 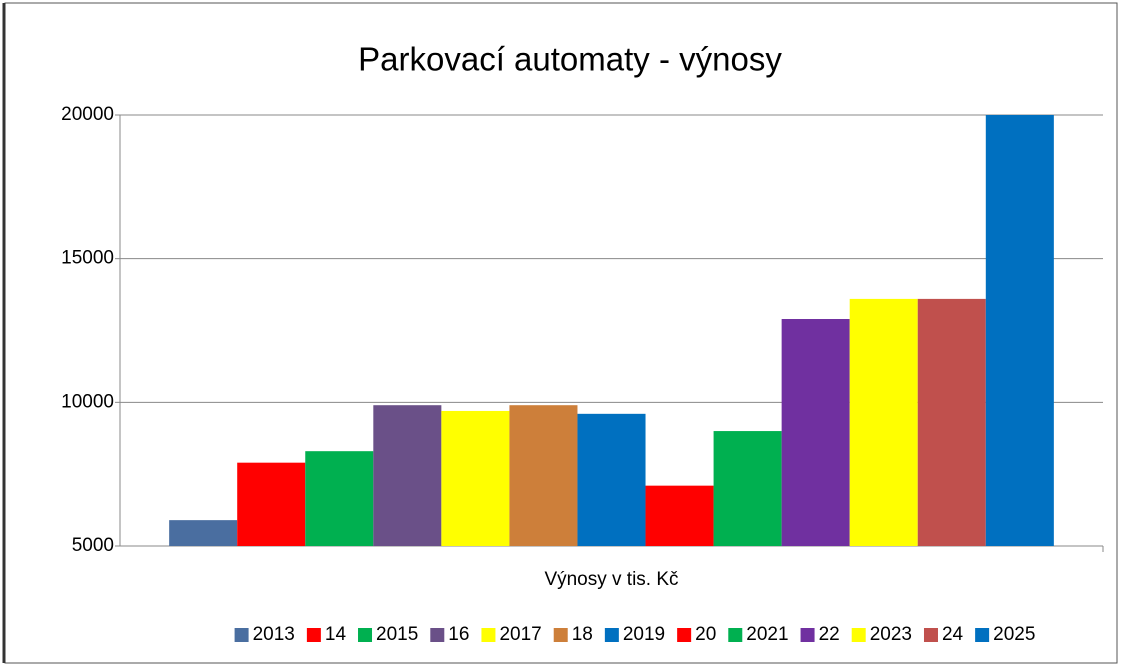 I want to click on legend-label: 18, so click(x=582, y=634).